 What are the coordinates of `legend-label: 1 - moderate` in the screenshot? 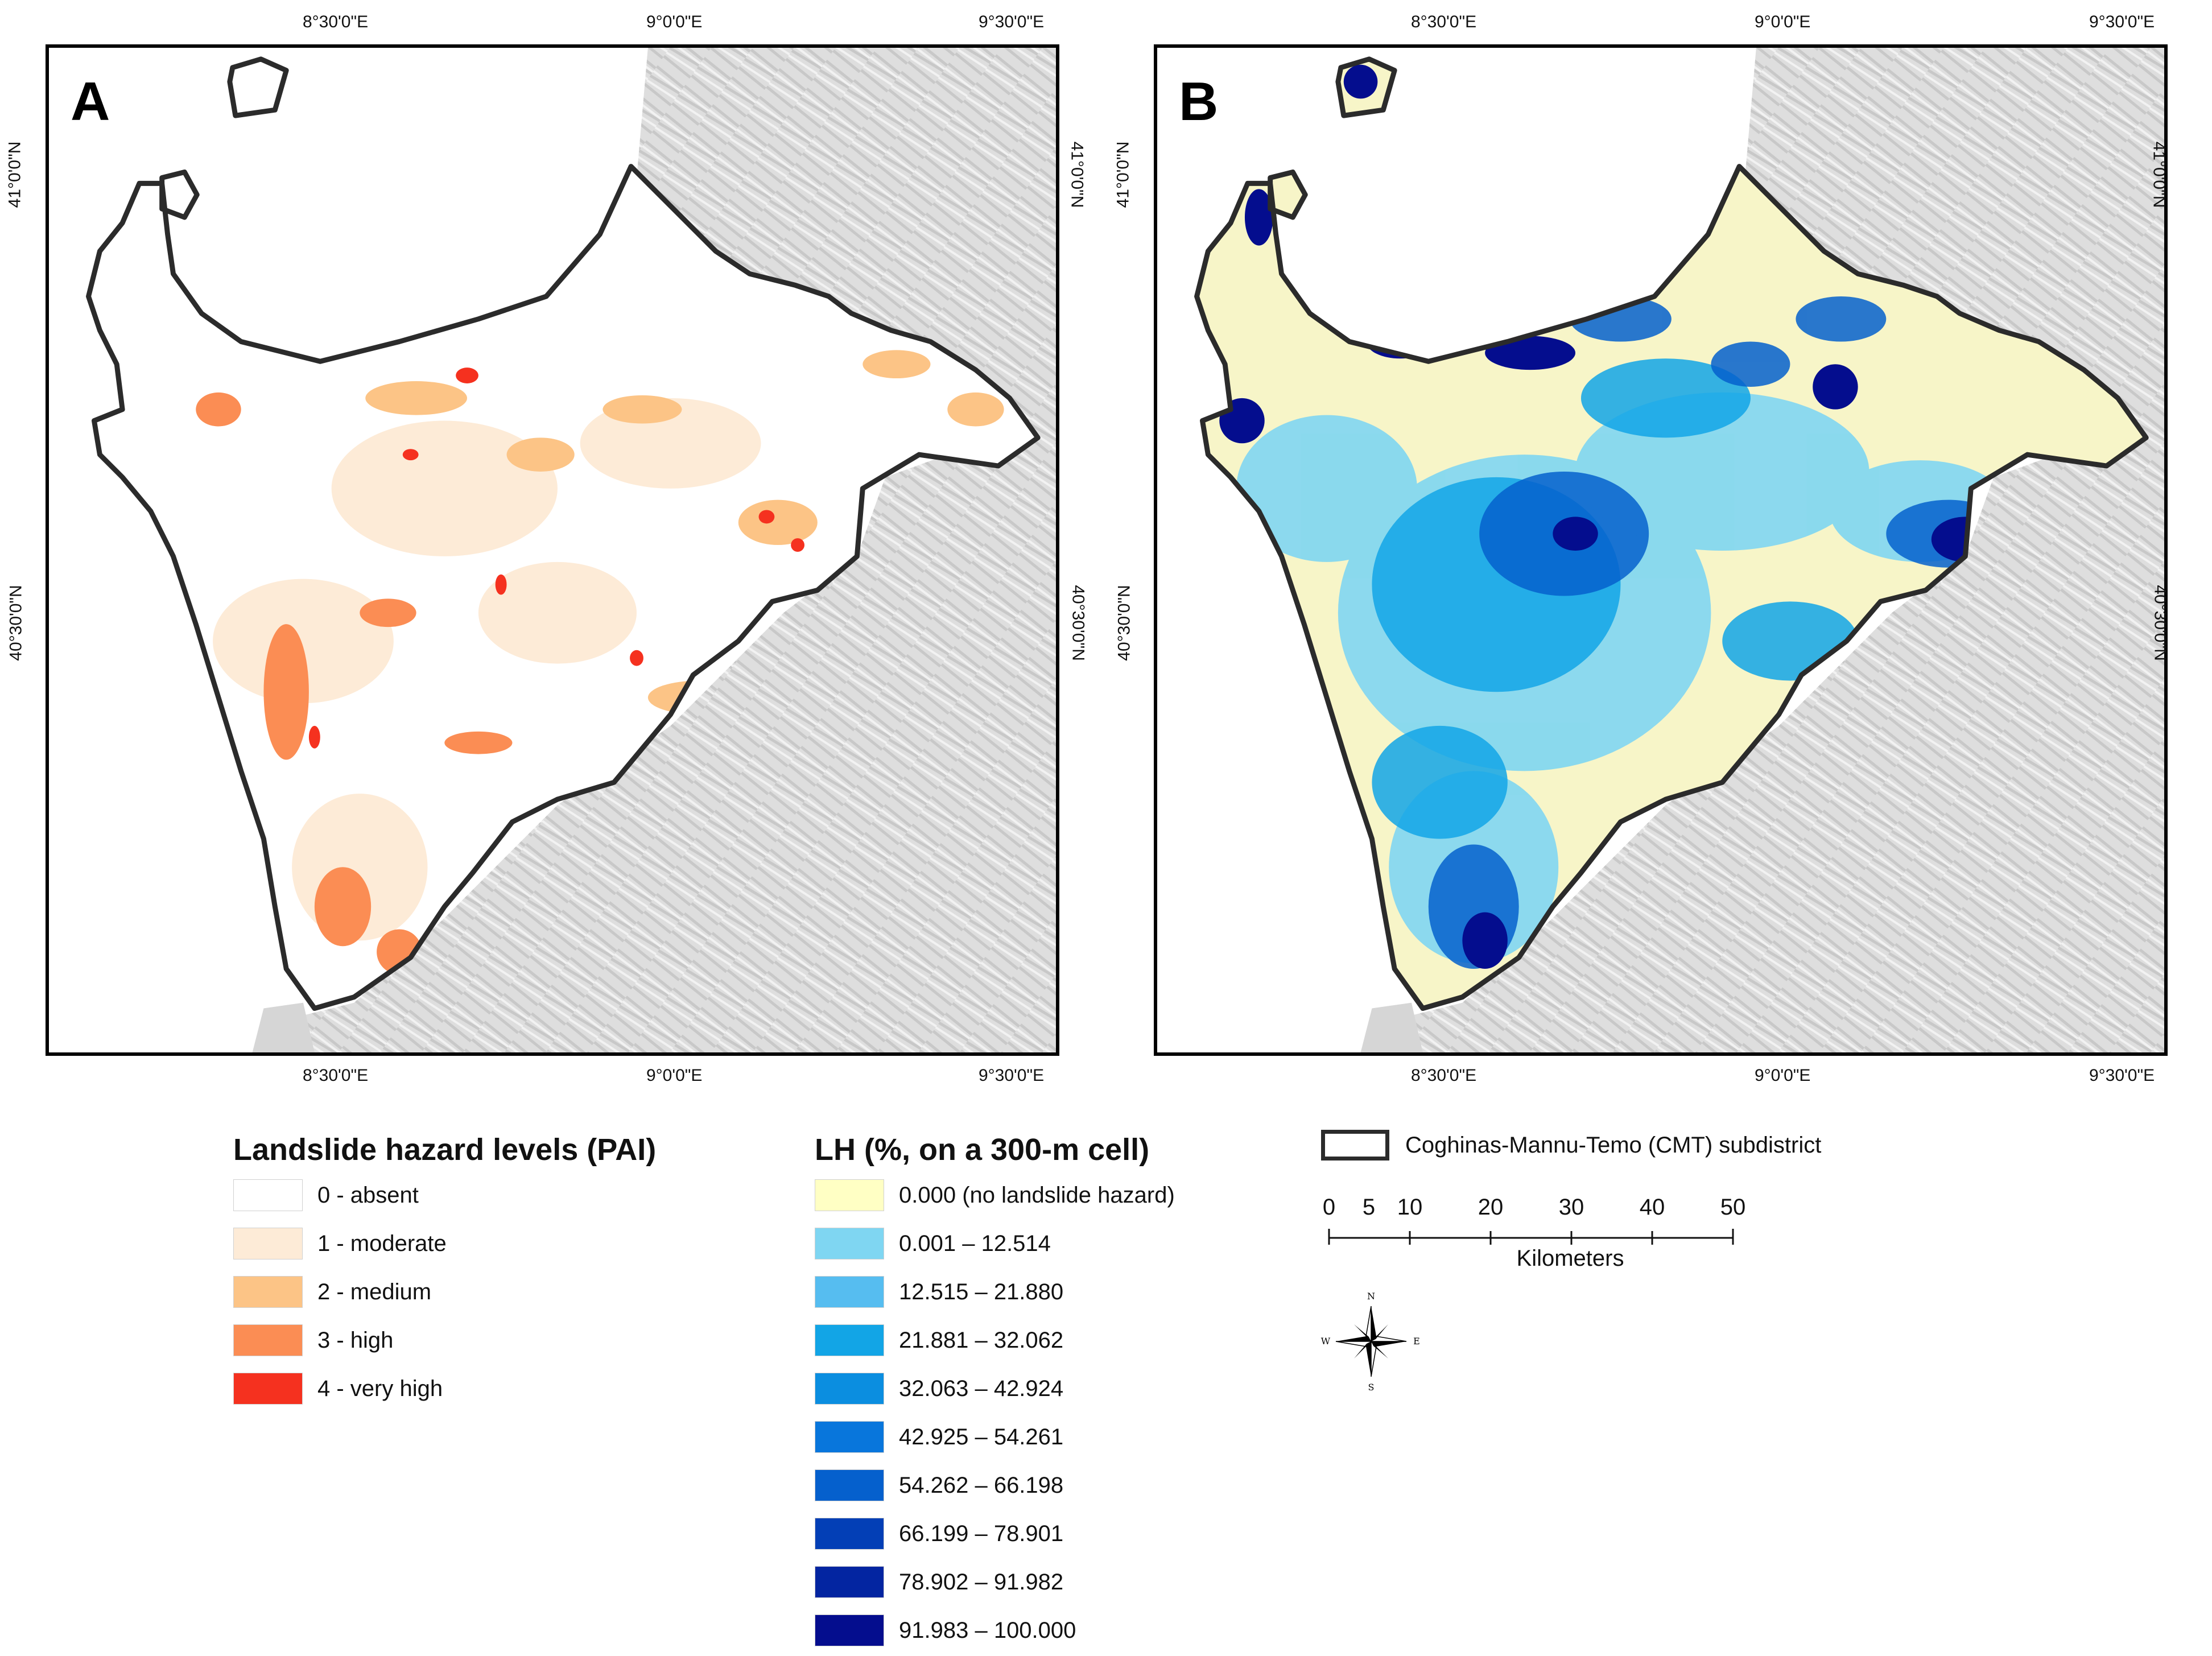 It's located at (382, 1243).